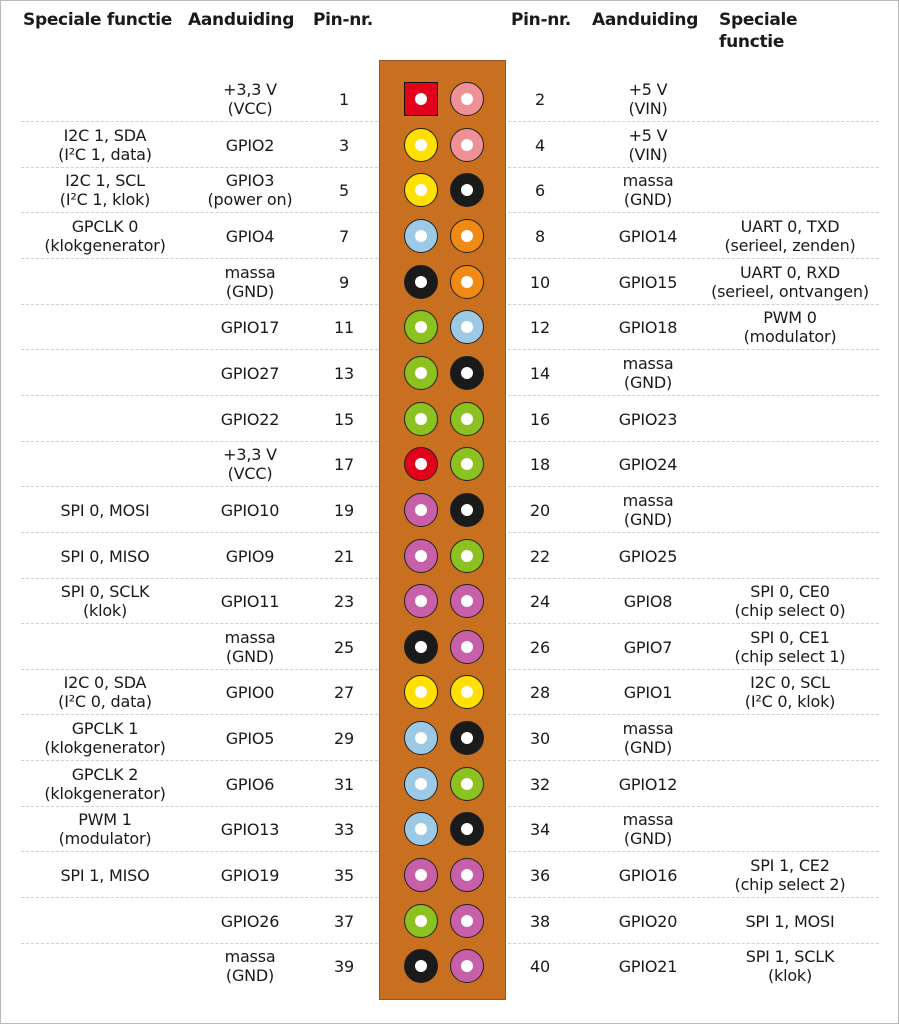  Describe the element at coordinates (540, 829) in the screenshot. I see `pin-number-right-text: 34` at that location.